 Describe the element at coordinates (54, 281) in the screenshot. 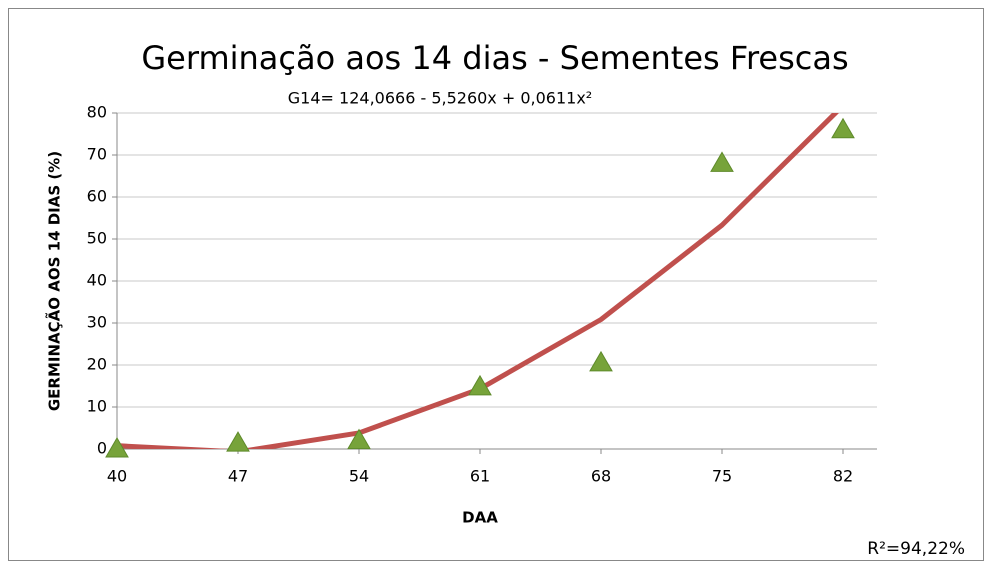

I see `y-axis-label: GERMINAÇÃO AOS 14 DIAS (%)` at that location.